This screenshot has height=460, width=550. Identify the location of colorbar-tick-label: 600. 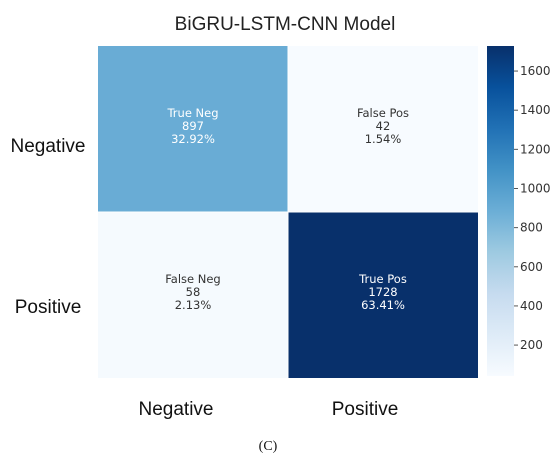
(531, 267).